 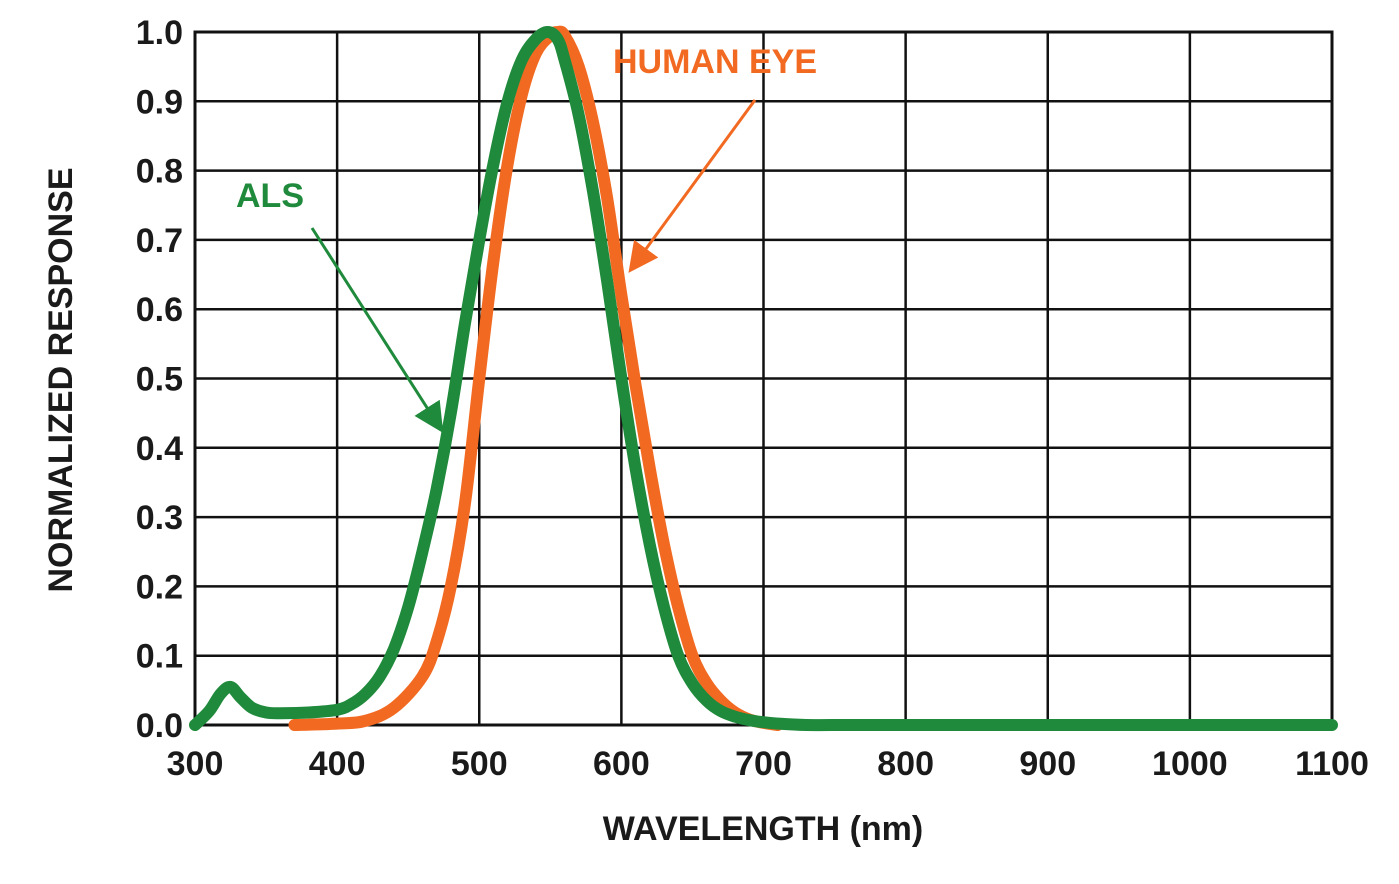 I want to click on y-axis-ticks: 0.0 0.1 0.2 0.3 0.4 0.5 0.6 0.7 0.8 0.9 1.0, so click(x=159, y=379).